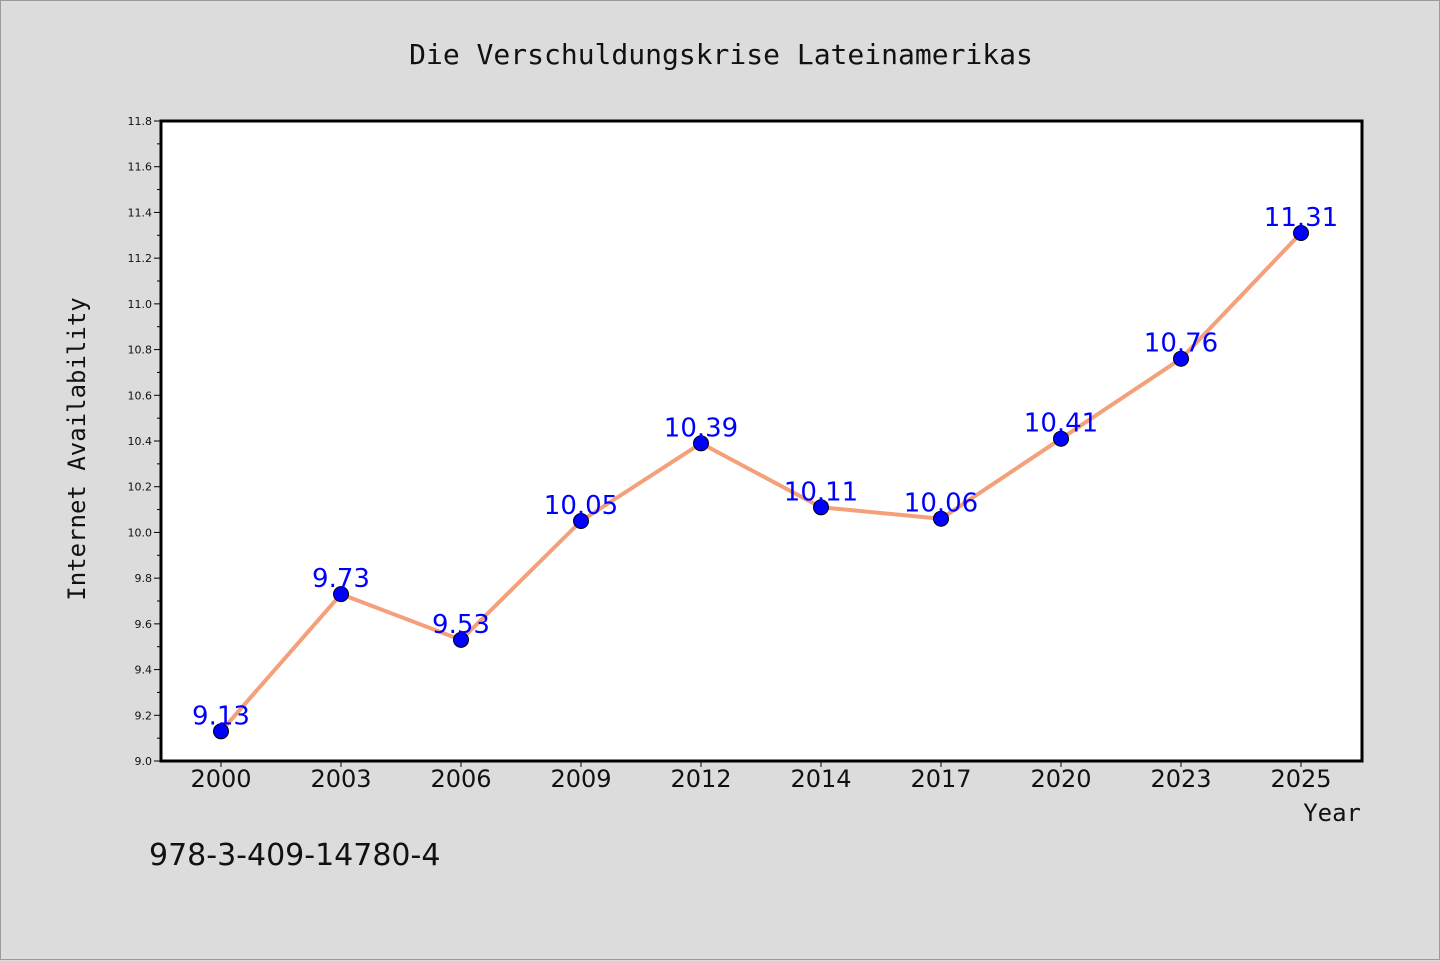 Image resolution: width=1440 pixels, height=961 pixels. Describe the element at coordinates (1301, 218) in the screenshot. I see `data-label: 11.31` at that location.